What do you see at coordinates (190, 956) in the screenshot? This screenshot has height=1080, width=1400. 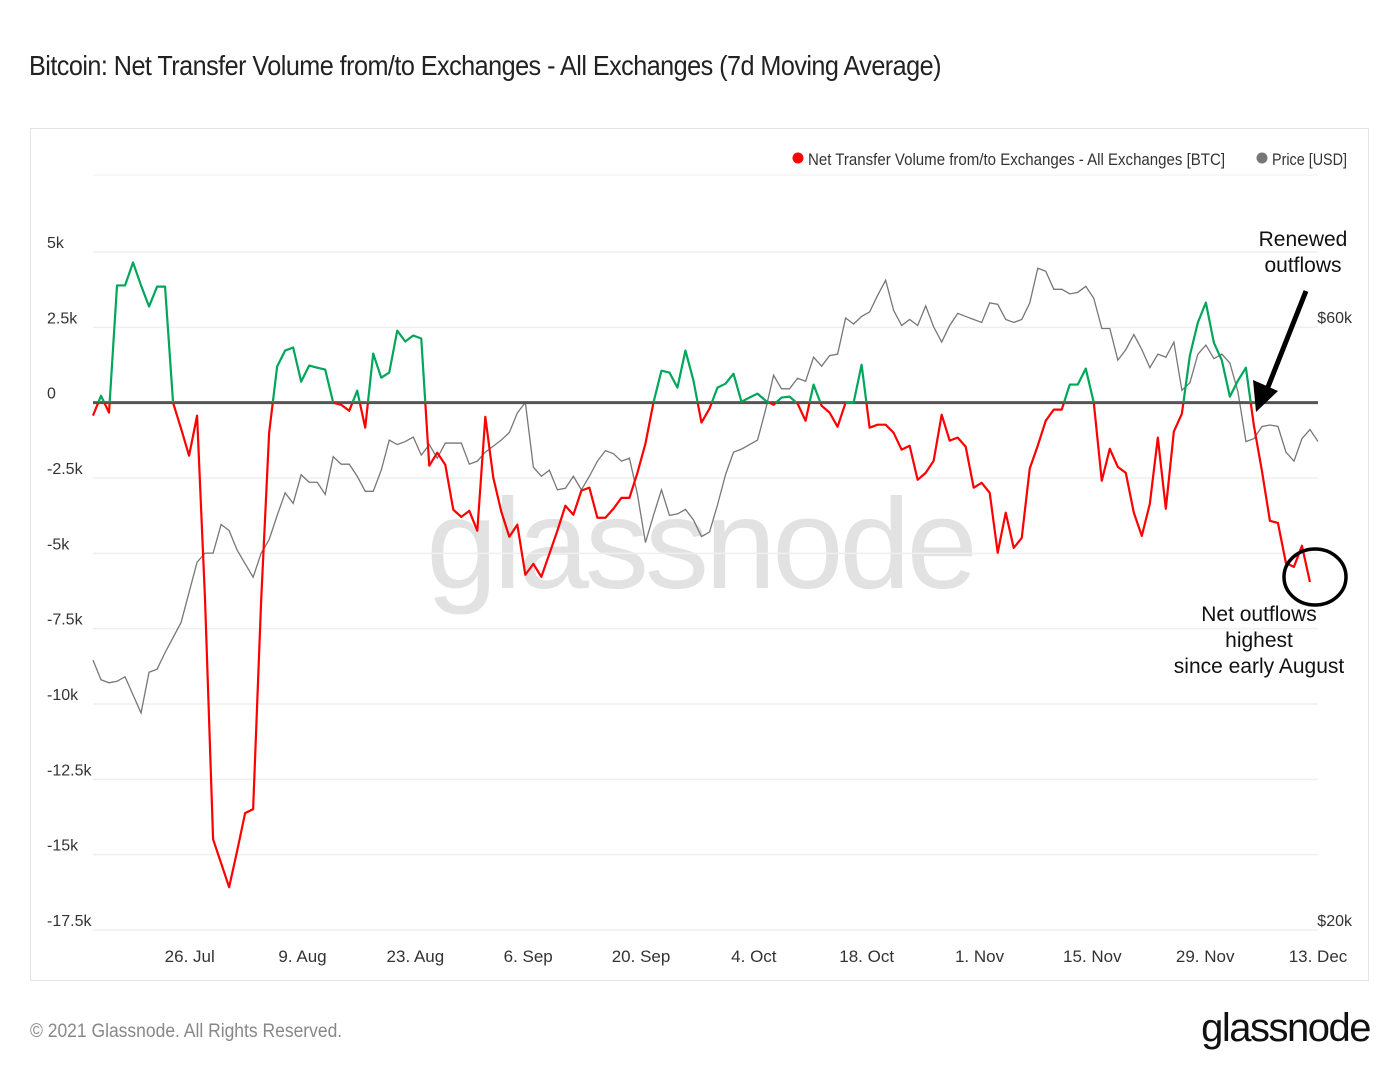 I see `x-tick-label: 26. Jul` at bounding box center [190, 956].